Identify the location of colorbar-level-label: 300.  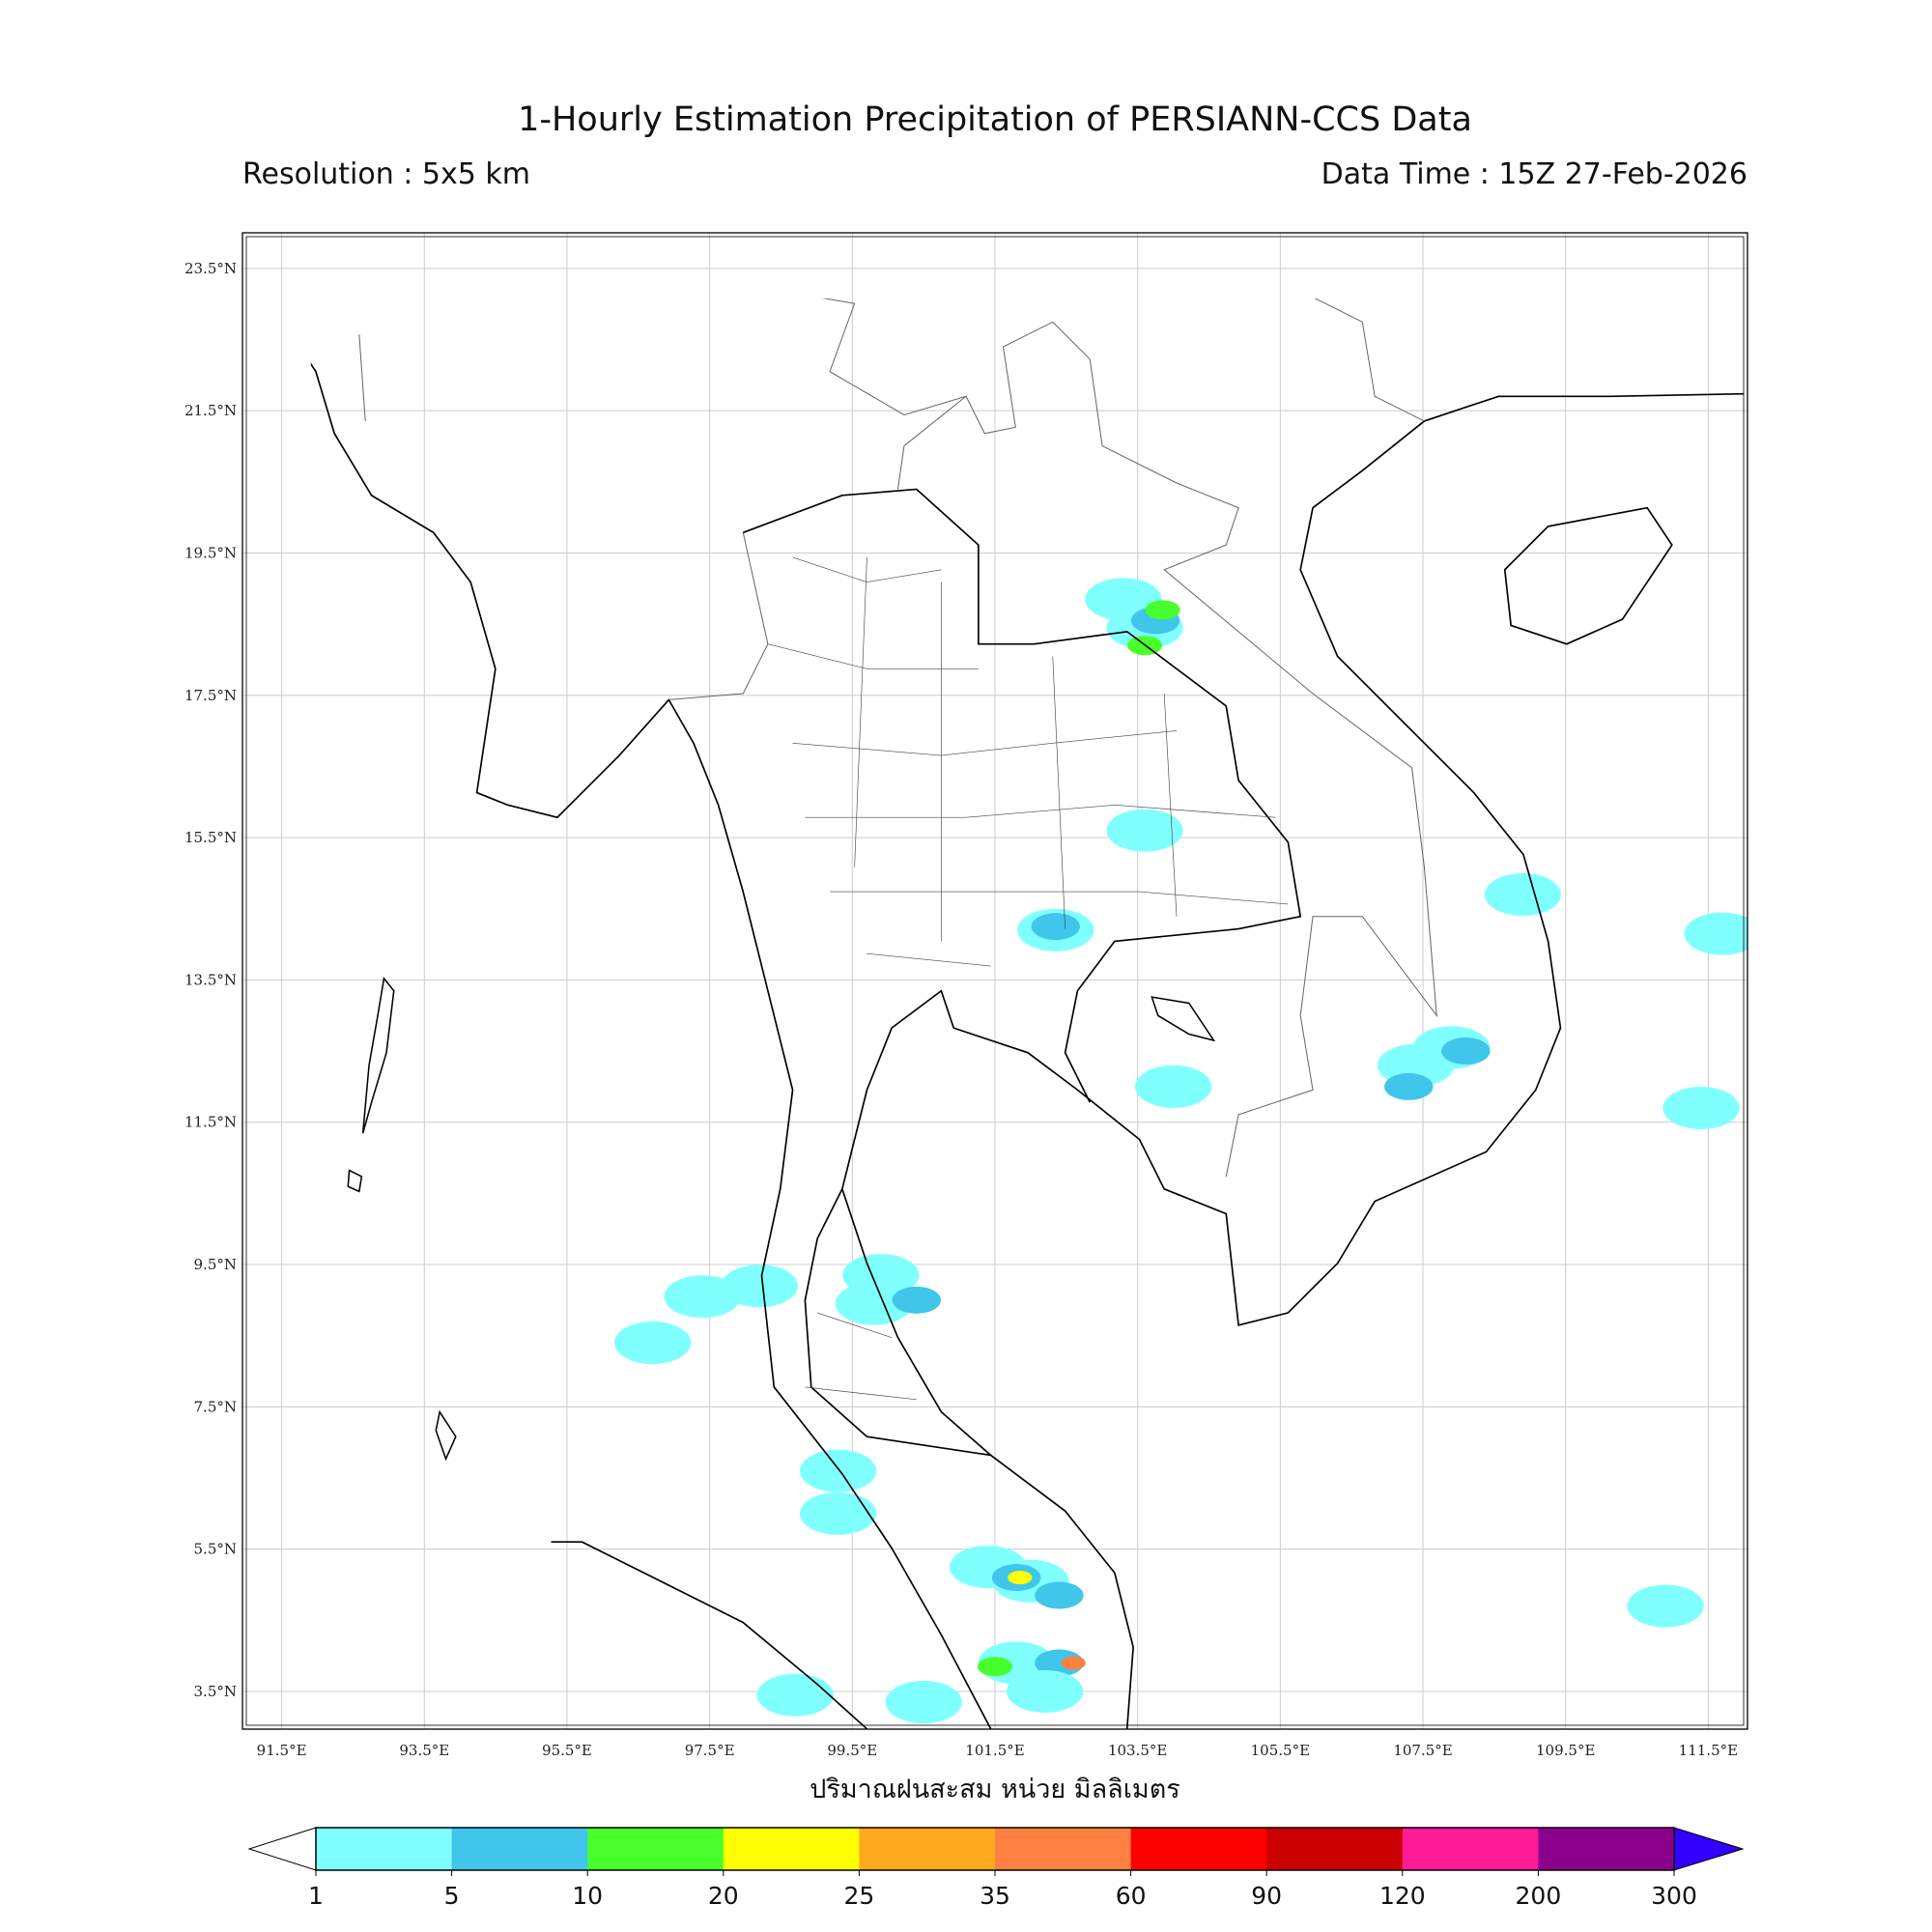
(1674, 1896).